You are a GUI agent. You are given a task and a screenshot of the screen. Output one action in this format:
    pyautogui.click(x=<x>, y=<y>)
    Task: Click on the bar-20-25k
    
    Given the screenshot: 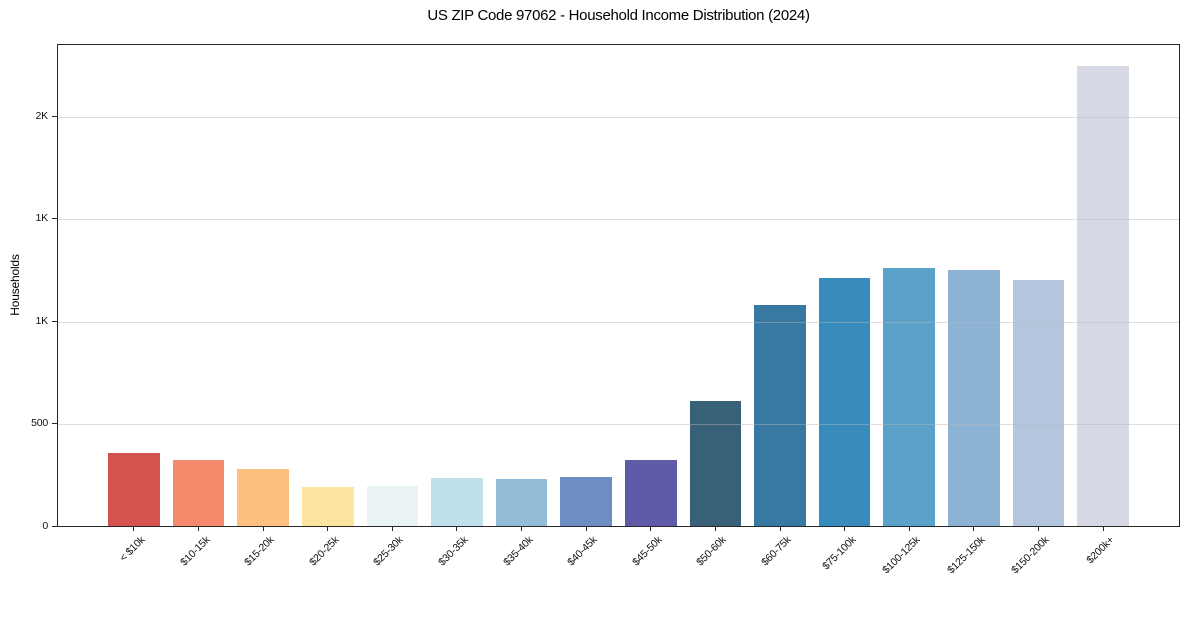 What is the action you would take?
    pyautogui.click(x=327, y=506)
    